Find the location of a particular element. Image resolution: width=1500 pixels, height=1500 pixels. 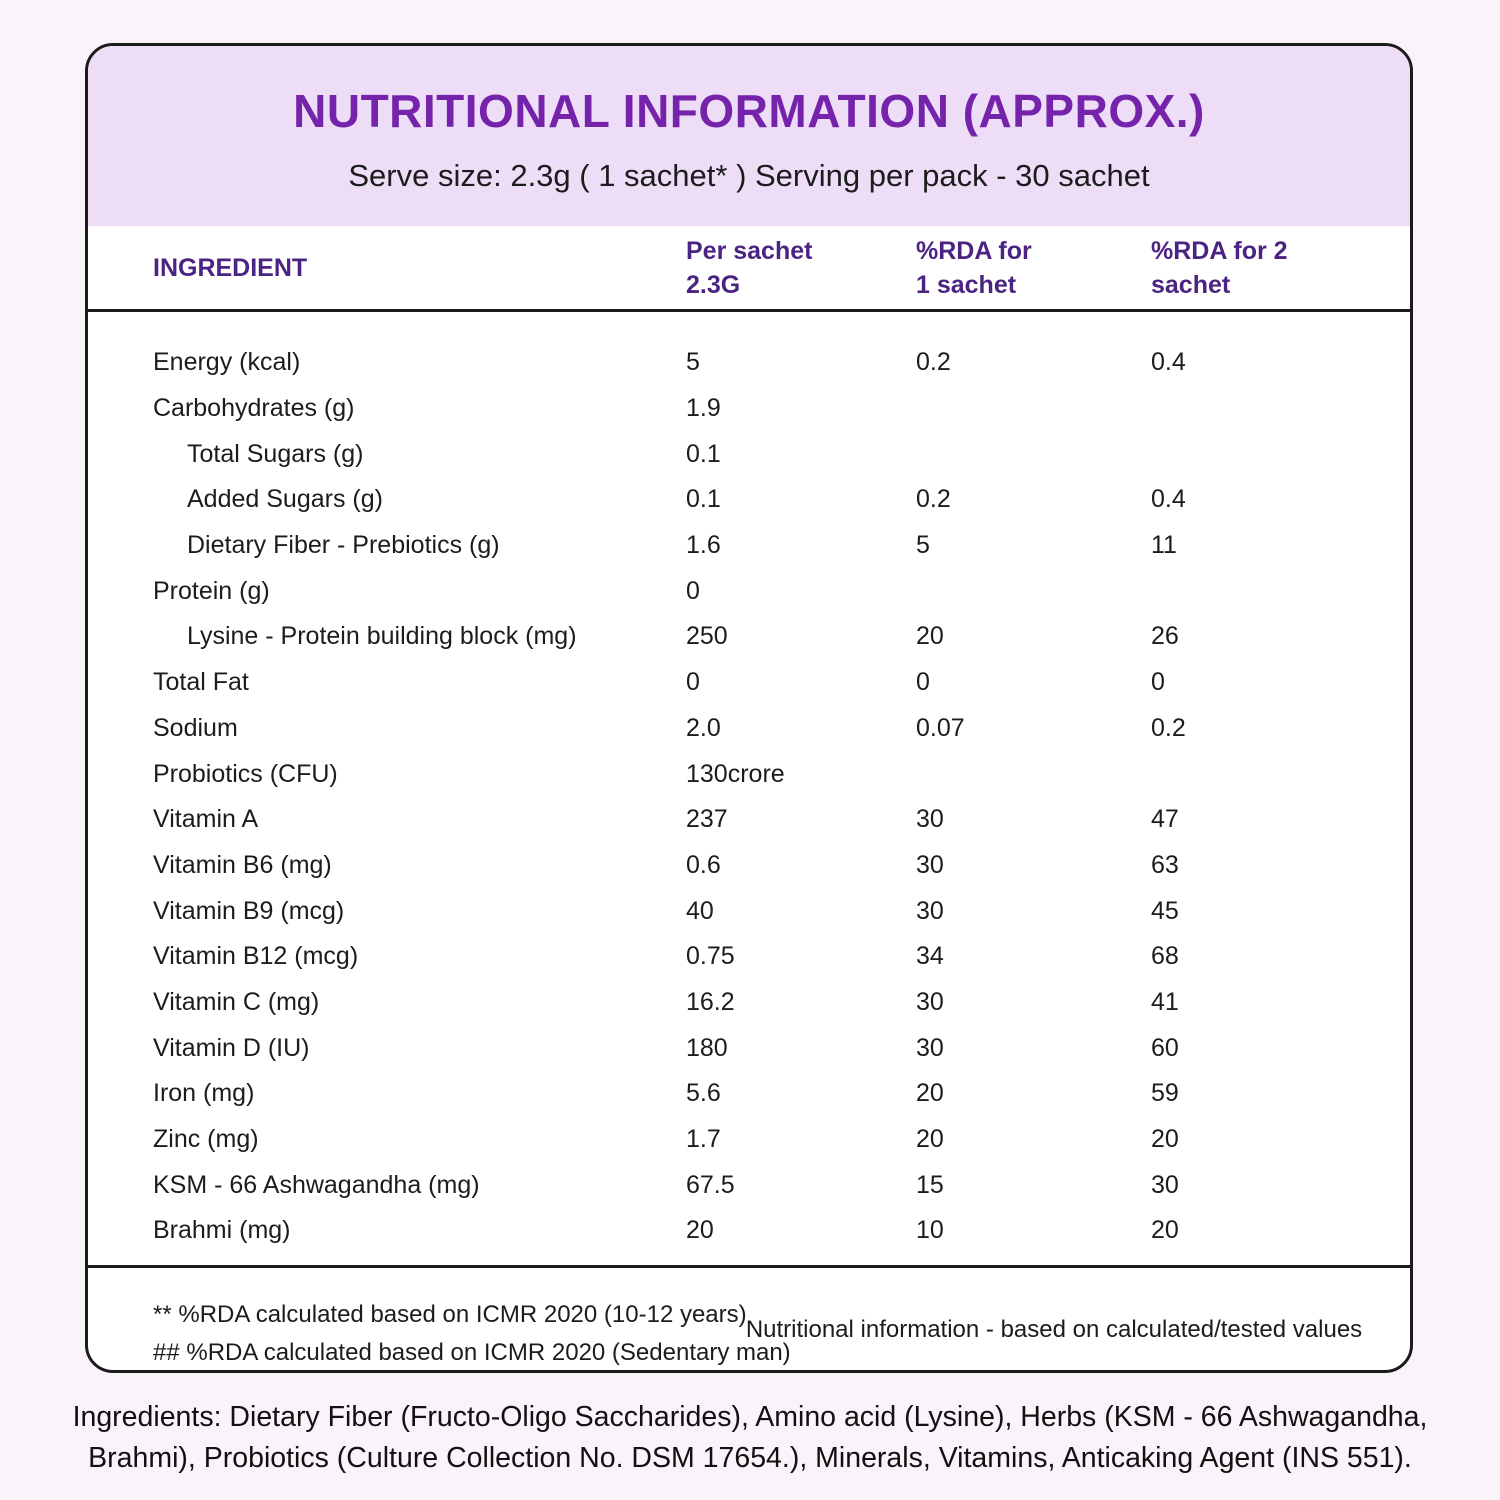

per-sachet-value: 20 is located at coordinates (700, 1230).